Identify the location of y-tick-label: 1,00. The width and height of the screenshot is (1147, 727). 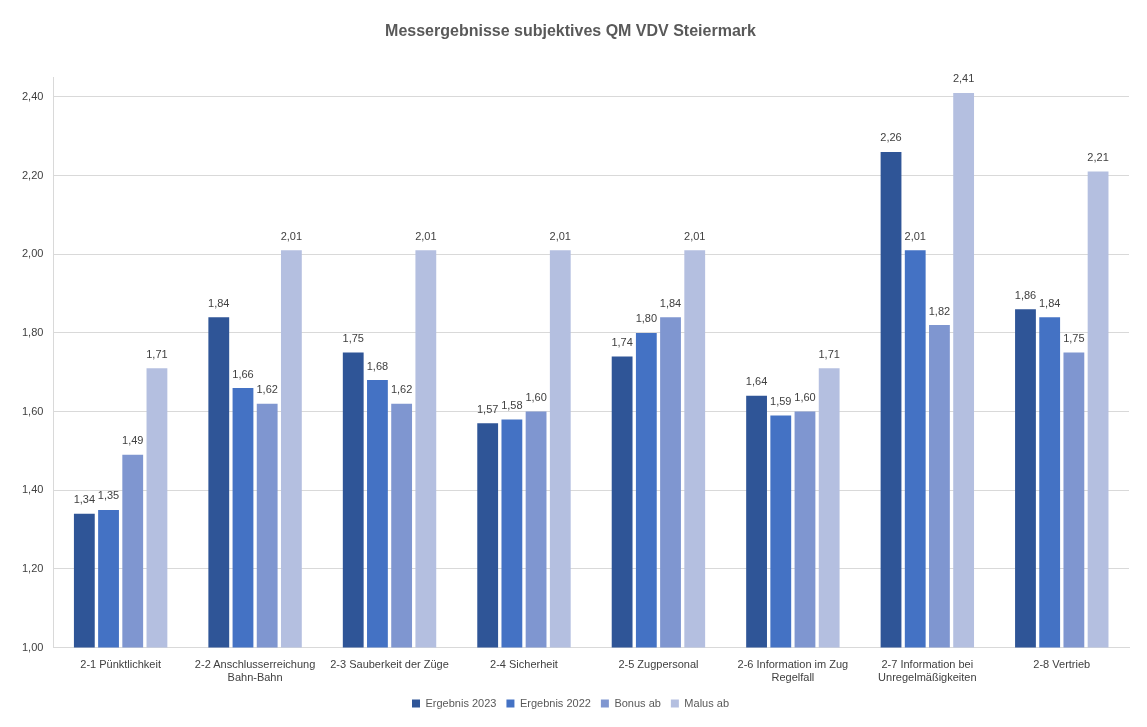
(32, 646).